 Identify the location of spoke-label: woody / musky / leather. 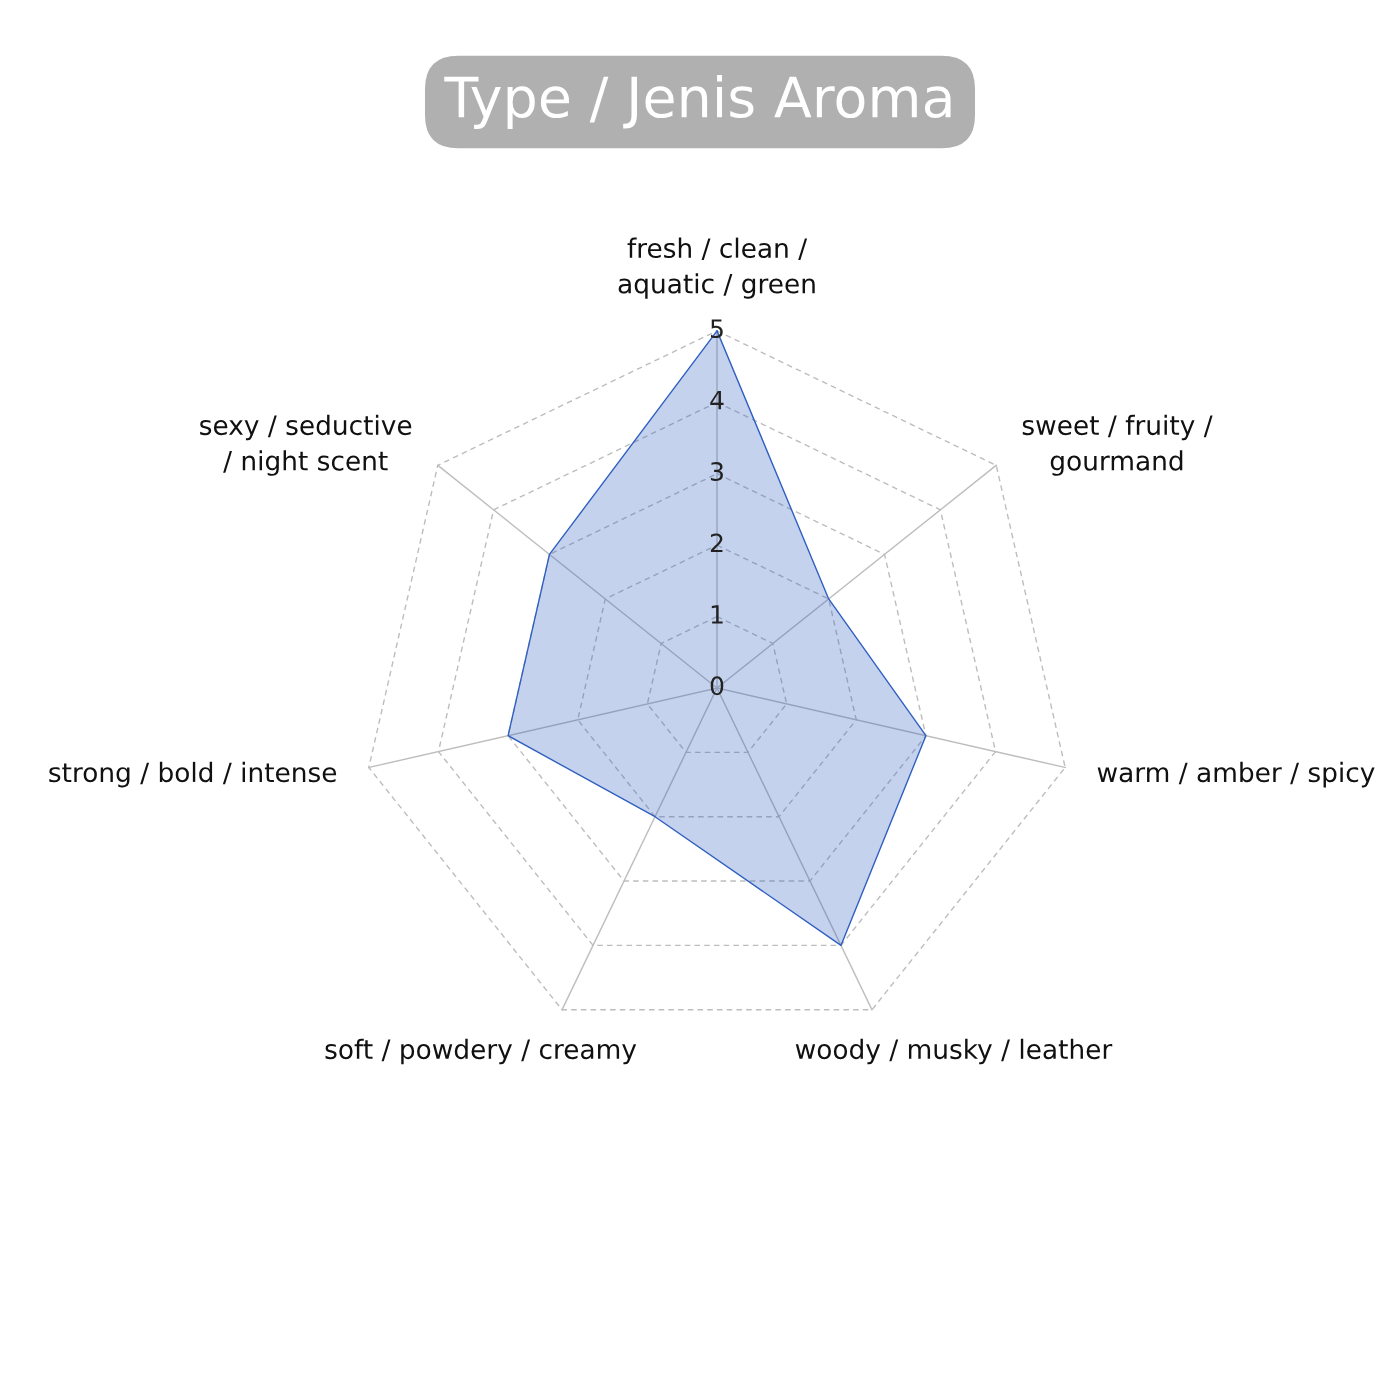
(954, 1051).